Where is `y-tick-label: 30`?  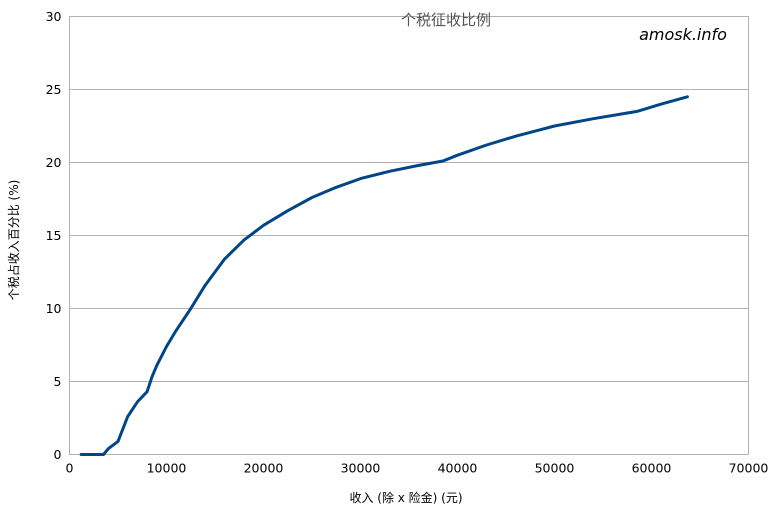 y-tick-label: 30 is located at coordinates (54, 16).